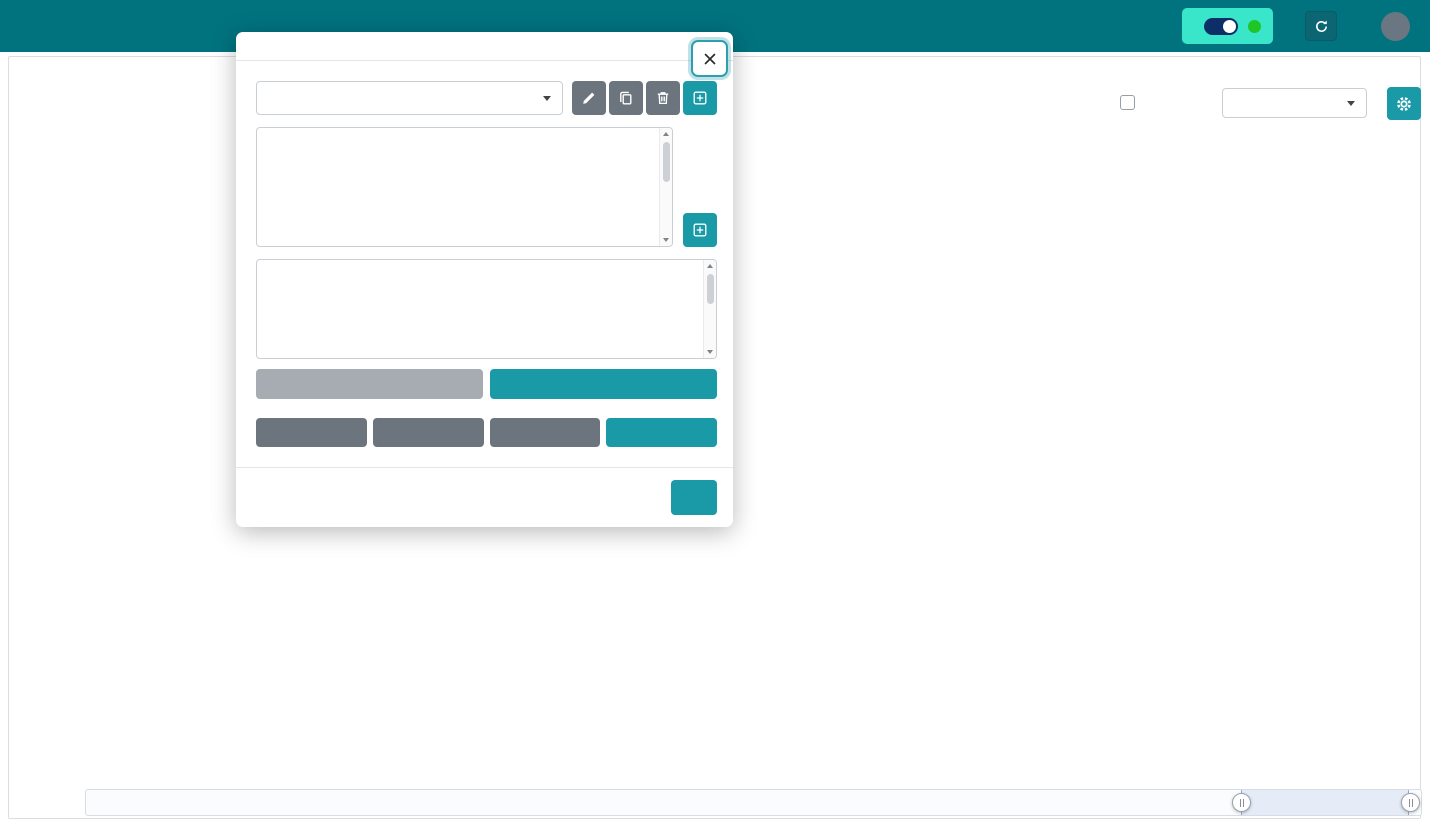 Image resolution: width=1430 pixels, height=824 pixels. What do you see at coordinates (661, 432) in the screenshot?
I see `save-button` at bounding box center [661, 432].